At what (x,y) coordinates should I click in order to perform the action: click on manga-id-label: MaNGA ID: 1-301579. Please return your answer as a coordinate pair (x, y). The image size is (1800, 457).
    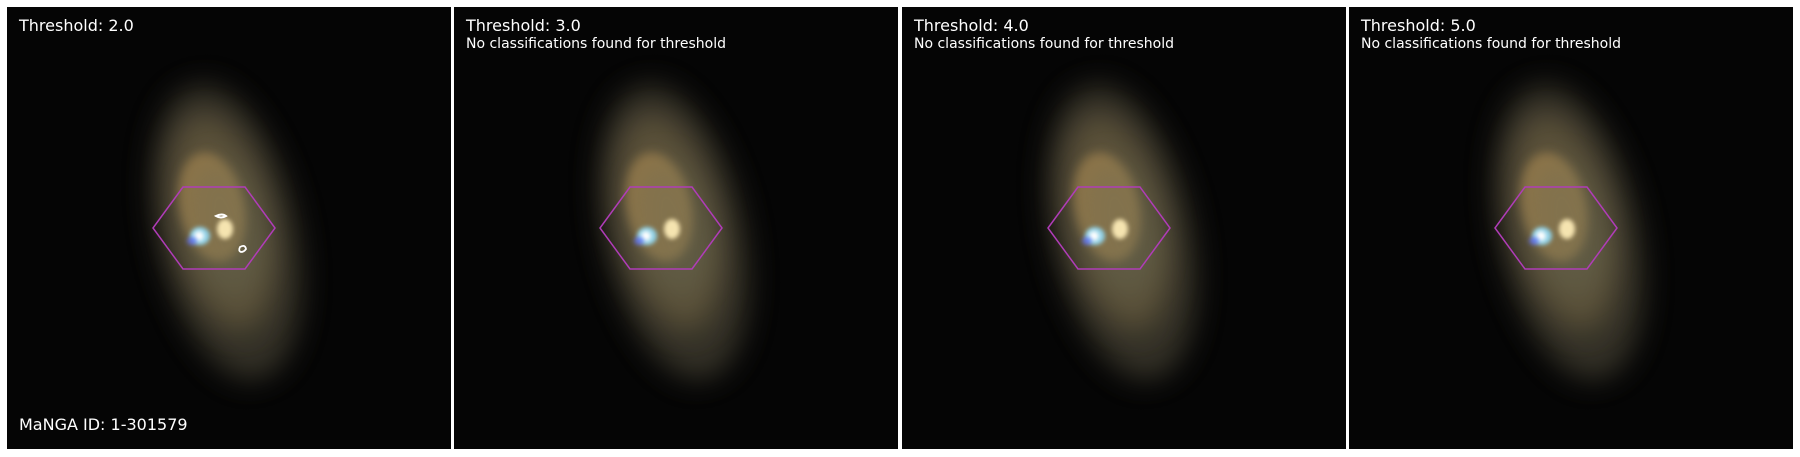
    Looking at the image, I should click on (103, 424).